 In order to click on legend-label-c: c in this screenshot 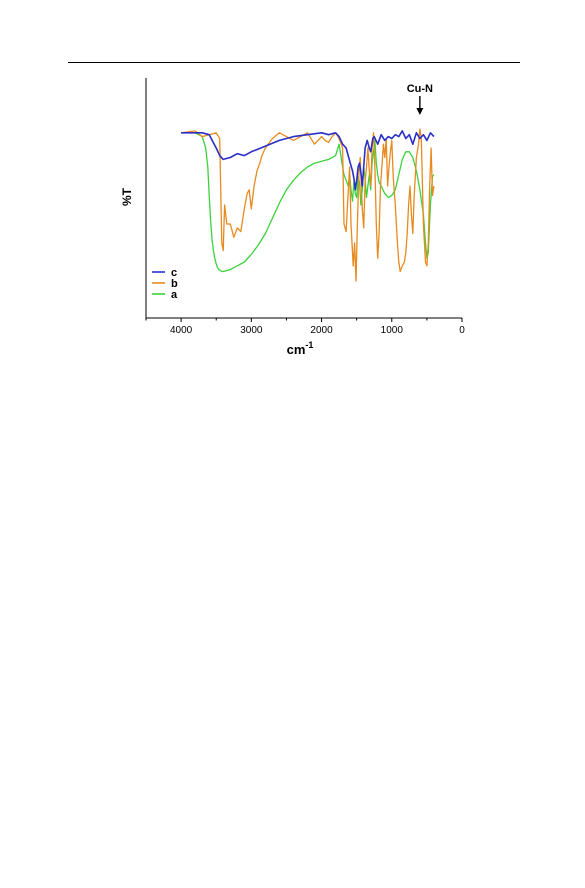, I will do `click(174, 273)`.